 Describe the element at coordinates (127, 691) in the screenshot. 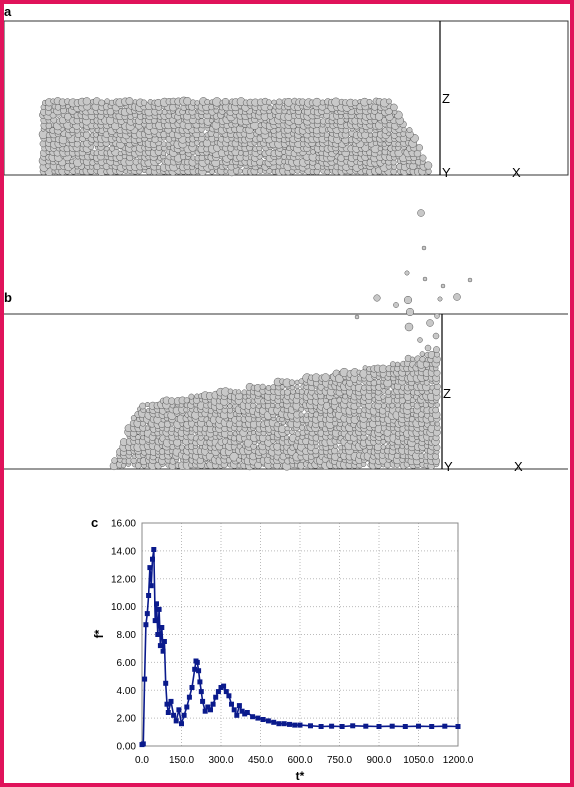

I see `y-tick-label: 4.00` at that location.